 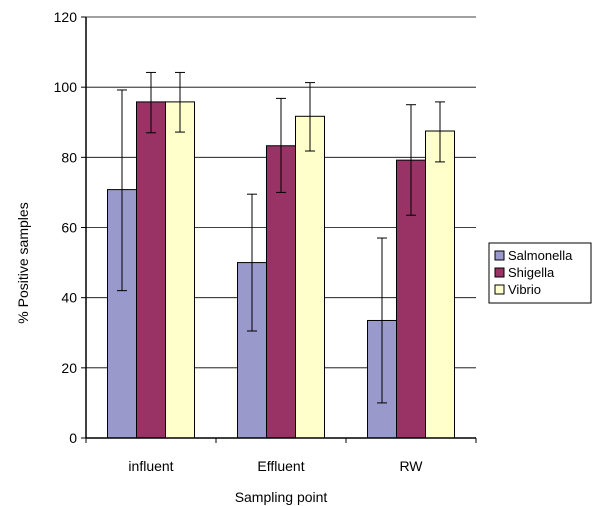 What do you see at coordinates (540, 255) in the screenshot?
I see `legend-label-salmonella: Salmonella` at bounding box center [540, 255].